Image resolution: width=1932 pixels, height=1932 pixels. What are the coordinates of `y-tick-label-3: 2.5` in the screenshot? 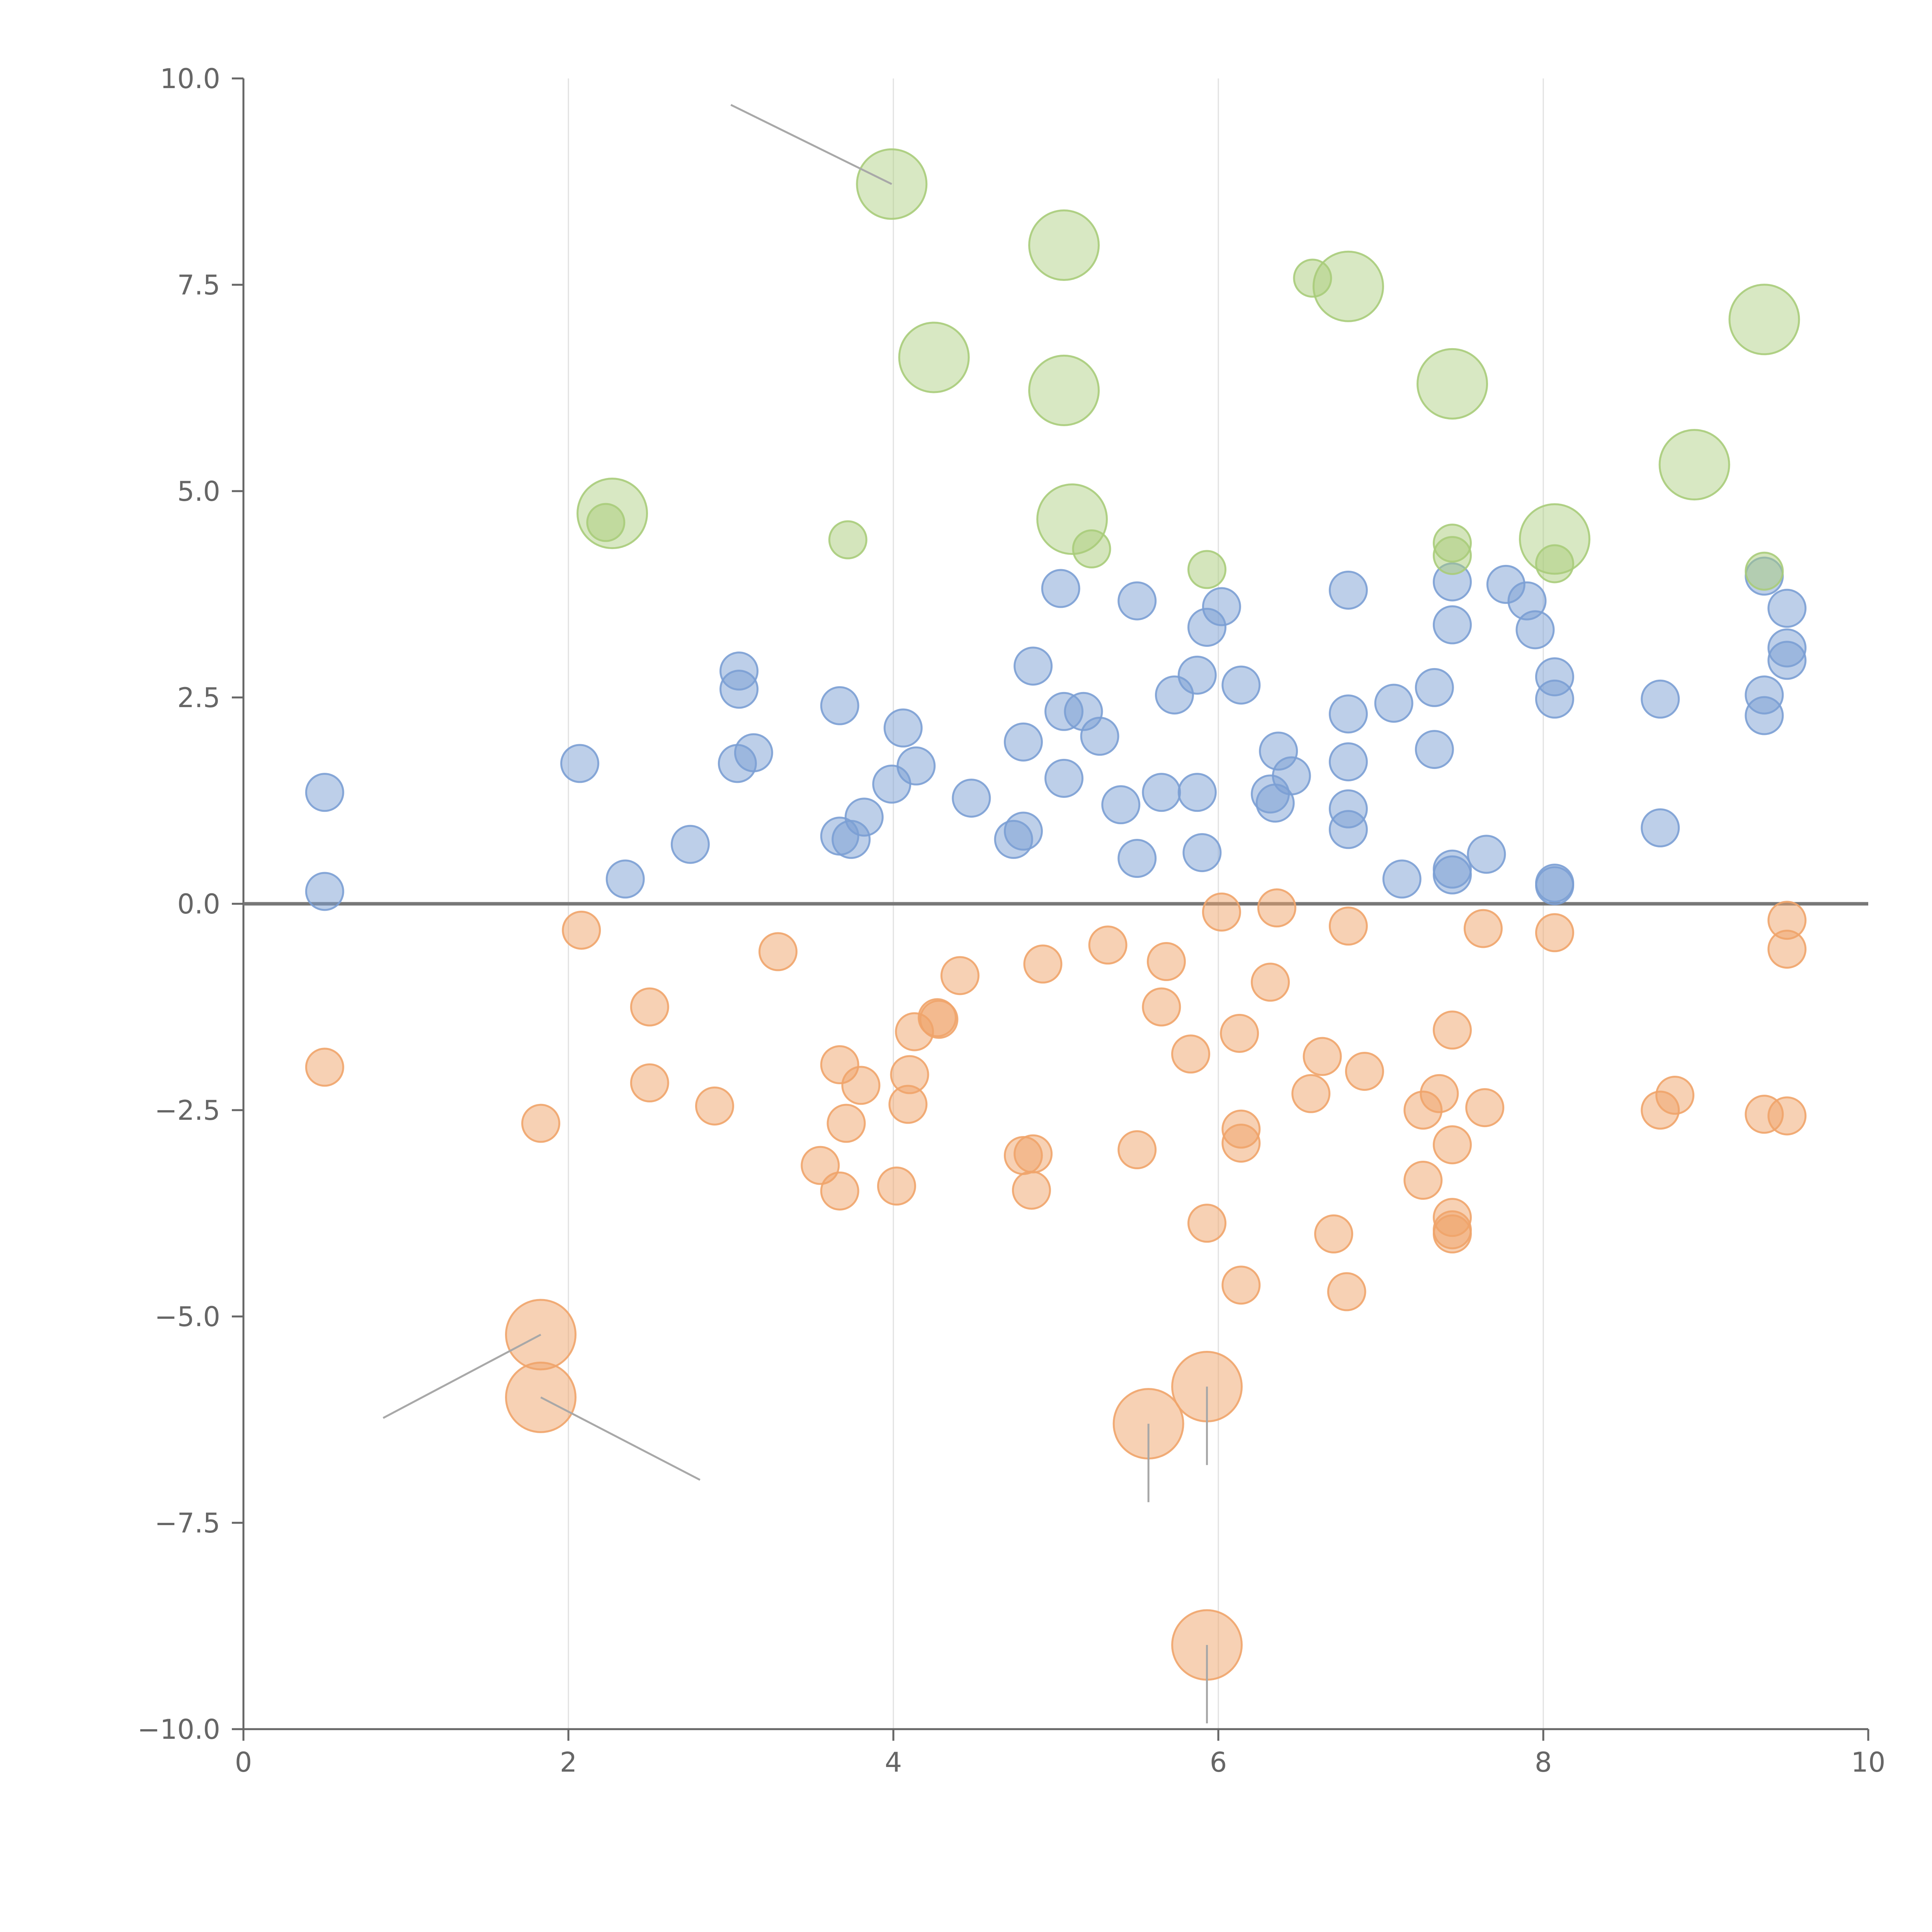 It's located at (198, 698).